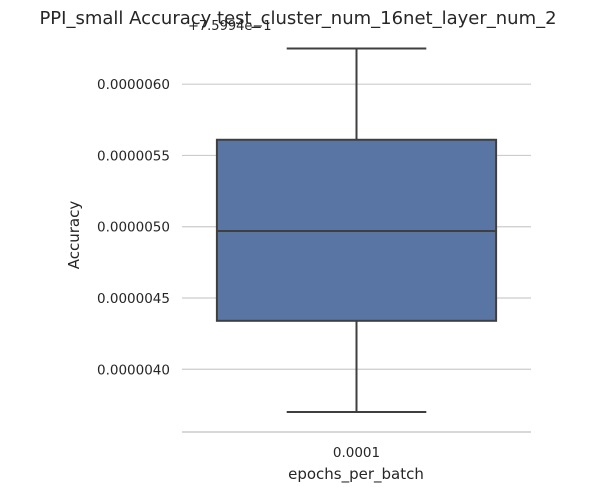  I want to click on x-axis-label: epochs_per_batch, so click(356, 474).